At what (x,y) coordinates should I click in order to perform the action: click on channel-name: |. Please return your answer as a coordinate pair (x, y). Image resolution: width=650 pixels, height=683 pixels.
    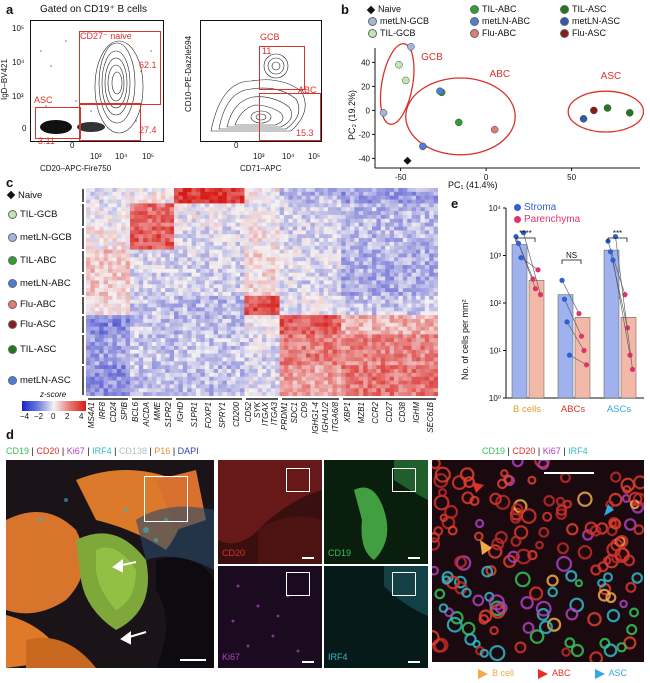
    Looking at the image, I should click on (509, 451).